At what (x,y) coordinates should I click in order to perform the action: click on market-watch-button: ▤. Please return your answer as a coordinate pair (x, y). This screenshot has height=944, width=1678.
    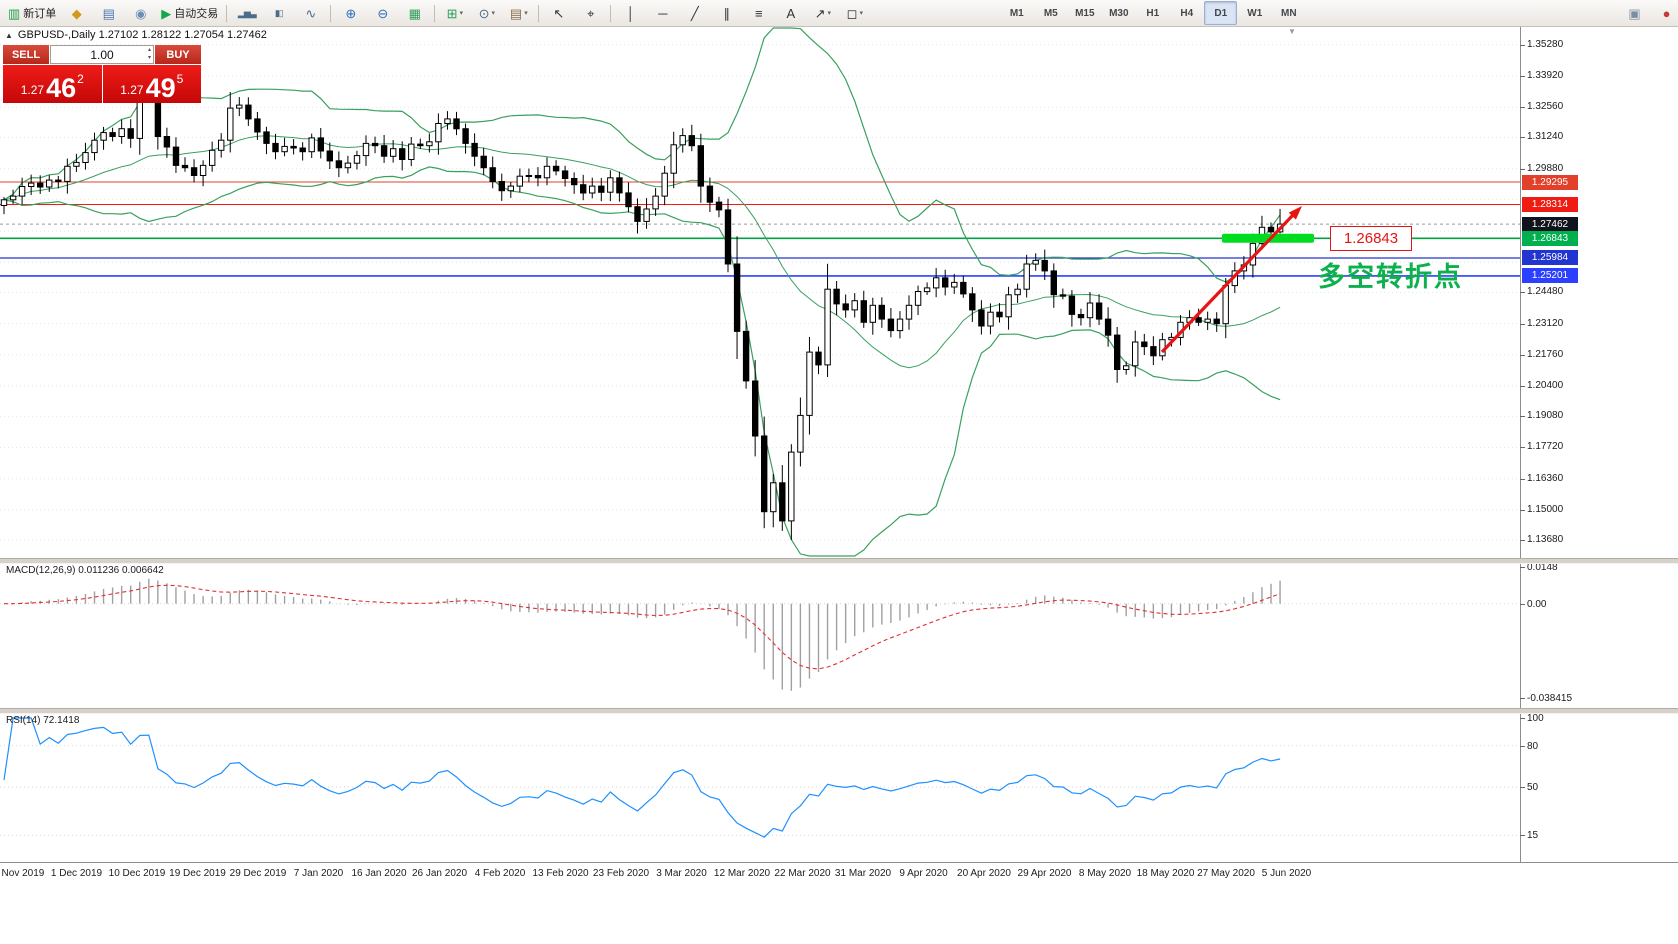
    Looking at the image, I should click on (108, 13).